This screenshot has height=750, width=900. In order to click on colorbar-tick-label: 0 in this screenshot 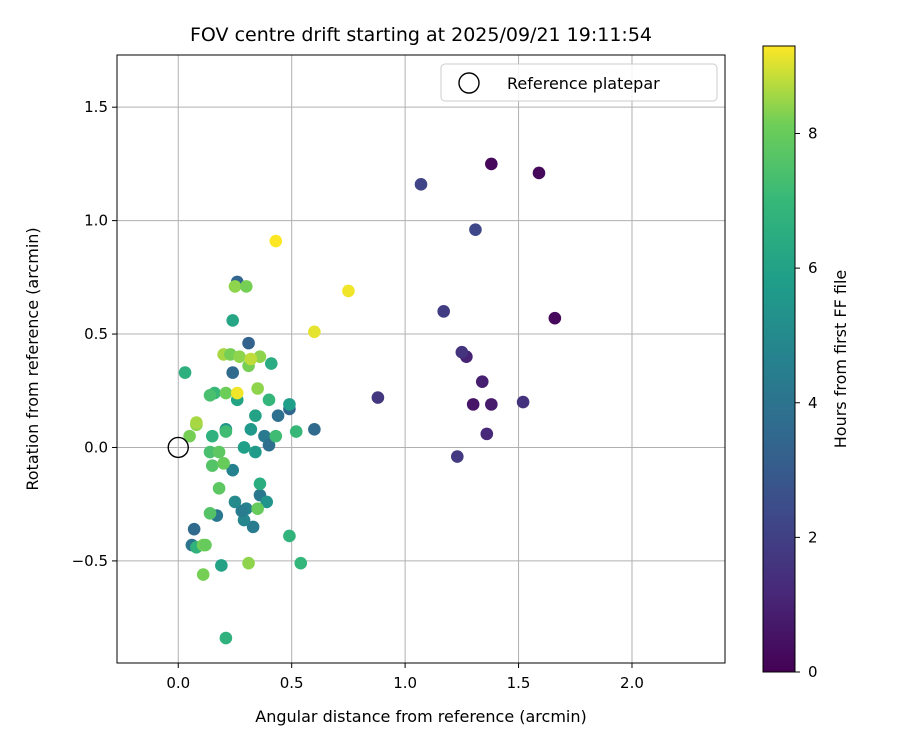, I will do `click(813, 672)`.